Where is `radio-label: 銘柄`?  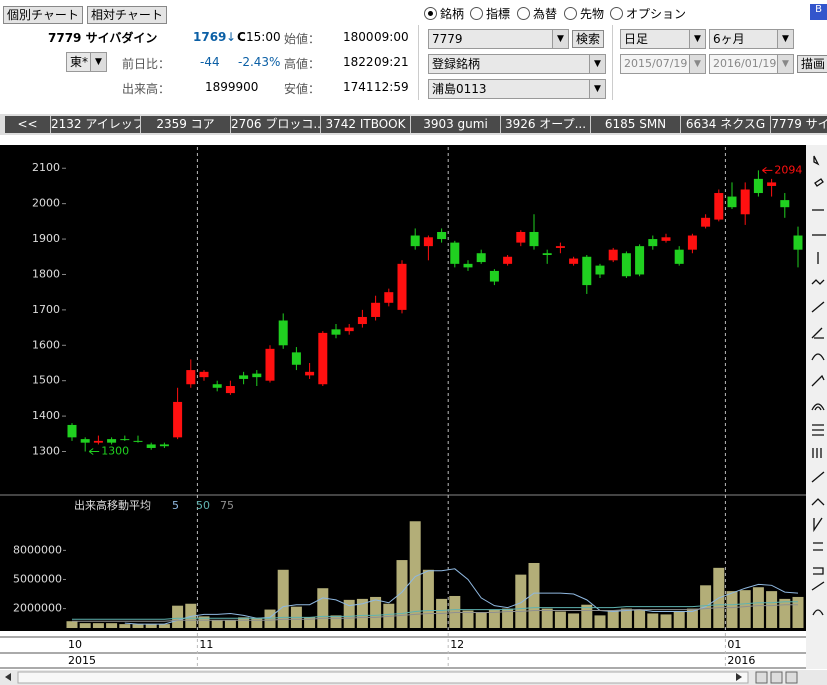
radio-label: 銘柄 is located at coordinates (452, 14).